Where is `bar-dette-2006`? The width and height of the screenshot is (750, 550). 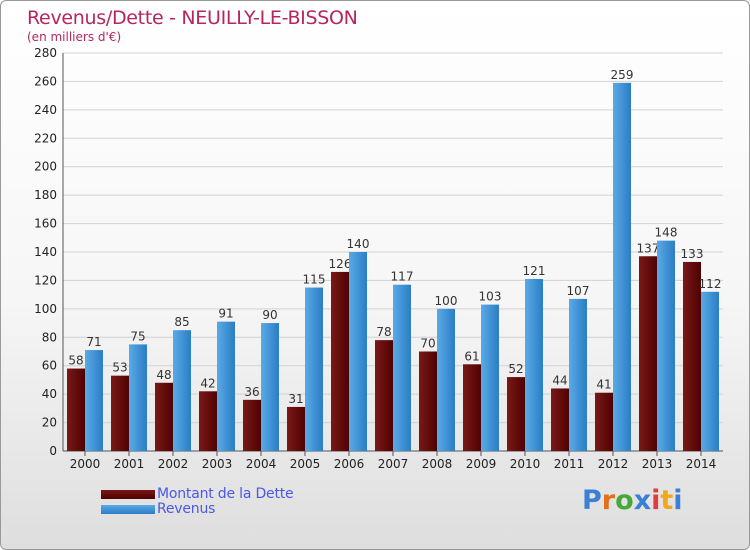 bar-dette-2006 is located at coordinates (340, 361).